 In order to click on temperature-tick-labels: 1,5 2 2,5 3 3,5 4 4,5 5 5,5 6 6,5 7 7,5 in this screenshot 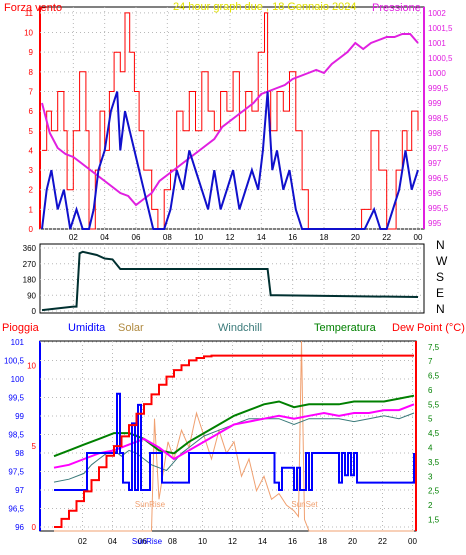, I will do `click(434, 434)`.